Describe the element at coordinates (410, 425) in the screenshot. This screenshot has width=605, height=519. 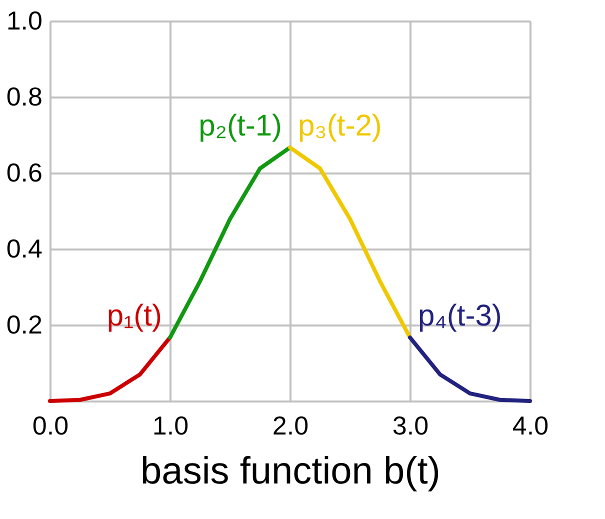
I see `x-tick-label: 3.0` at that location.